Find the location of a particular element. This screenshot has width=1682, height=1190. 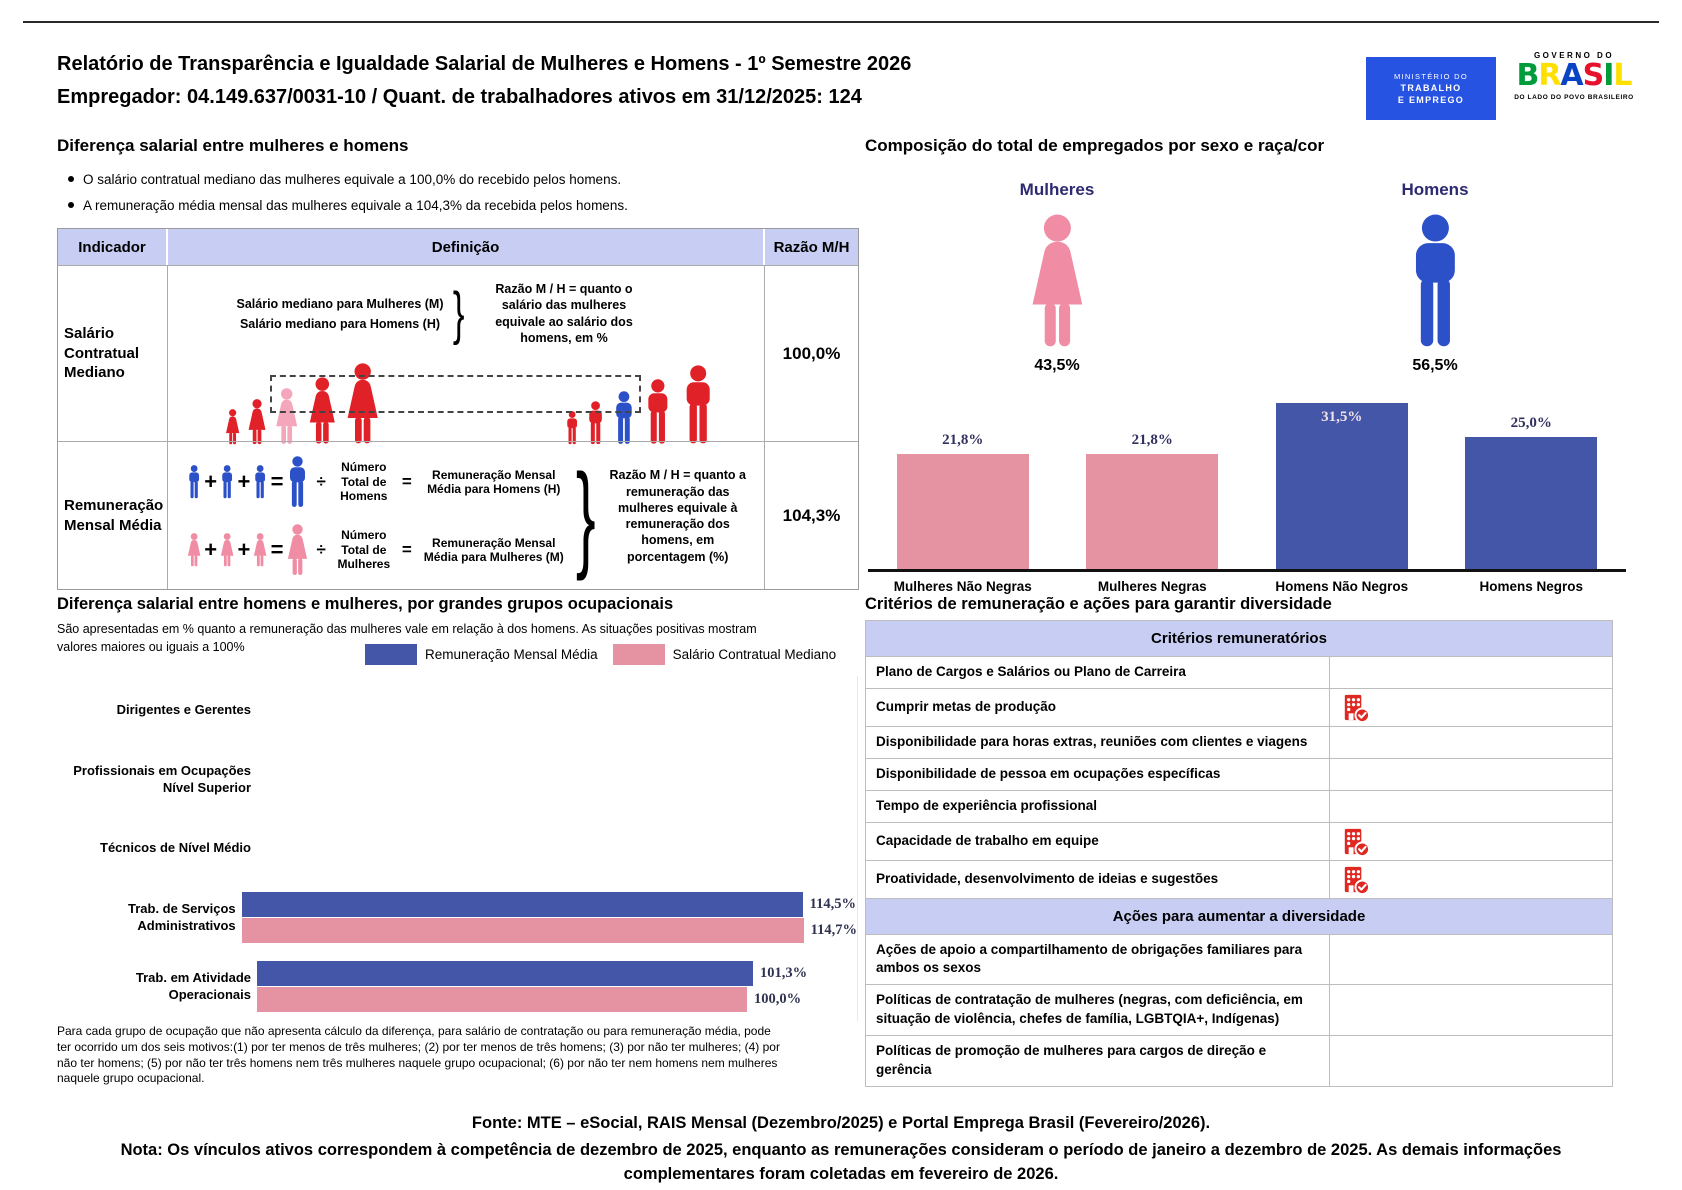

legend-item: Remuneração Mensal Média is located at coordinates (481, 654).